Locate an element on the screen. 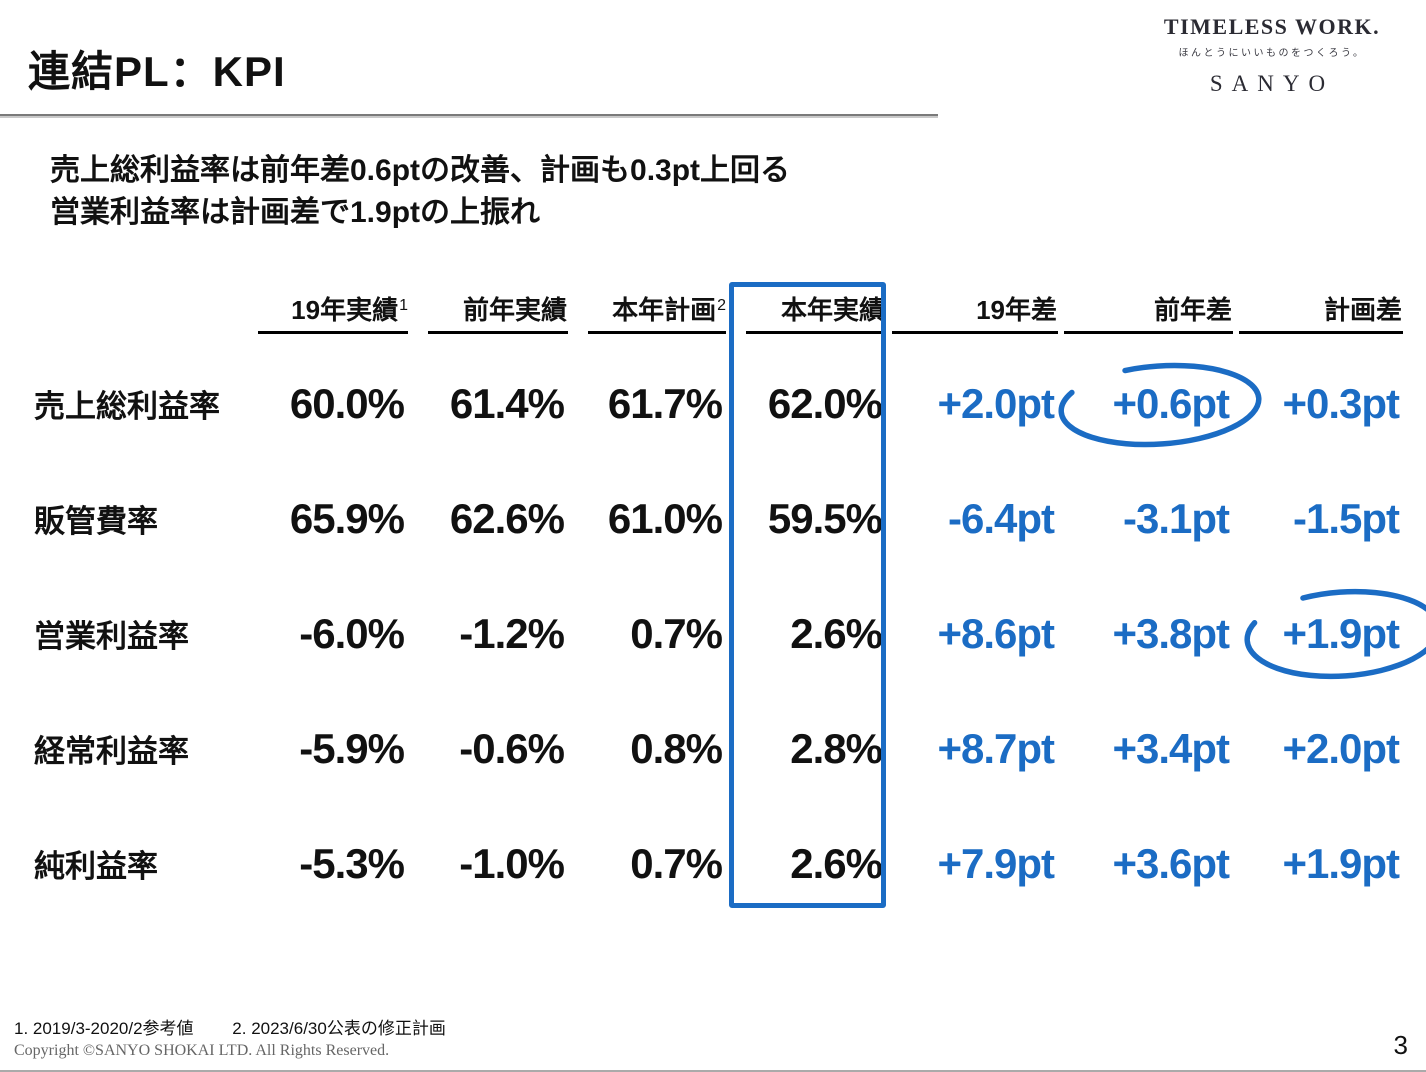  row-label-ordinary-margin: 経常利益率 is located at coordinates (111, 751).